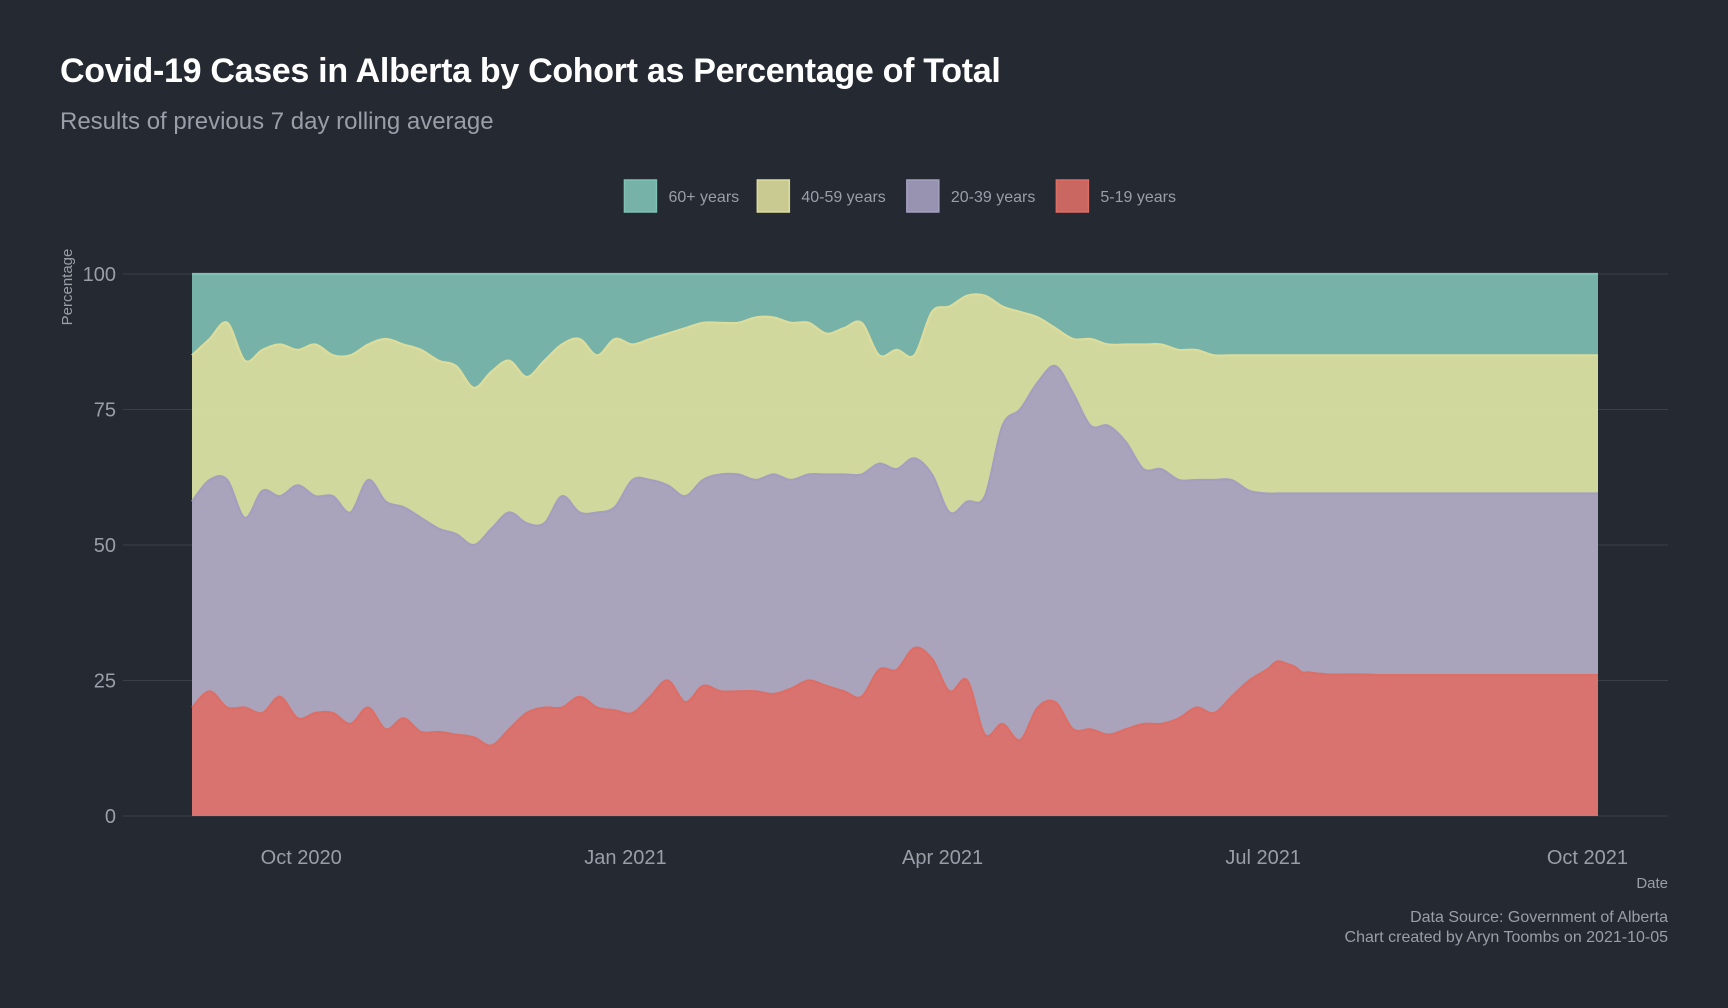 This screenshot has height=1008, width=1728. What do you see at coordinates (99, 275) in the screenshot?
I see `y-tick-label: 100` at bounding box center [99, 275].